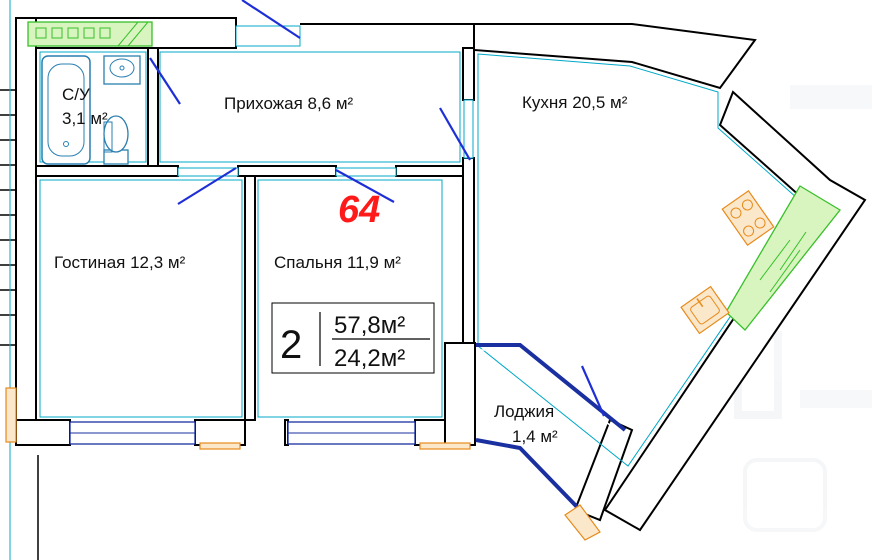 This screenshot has width=872, height=560. What do you see at coordinates (535, 436) in the screenshot?
I see `loggia-area: 1,4 м²` at bounding box center [535, 436].